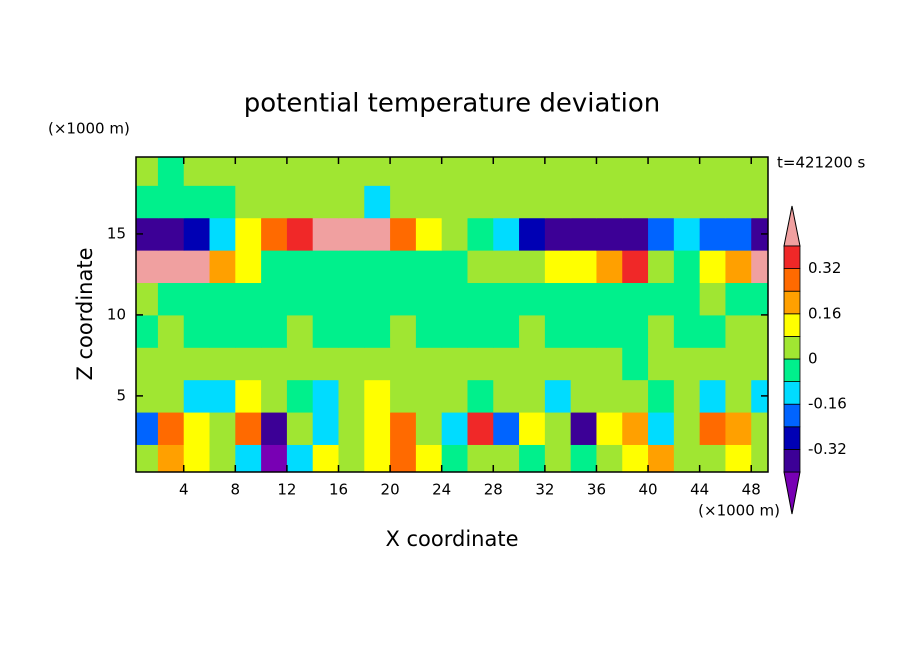 The width and height of the screenshot is (904, 654). What do you see at coordinates (390, 490) in the screenshot?
I see `x-tick-label: 20` at bounding box center [390, 490].